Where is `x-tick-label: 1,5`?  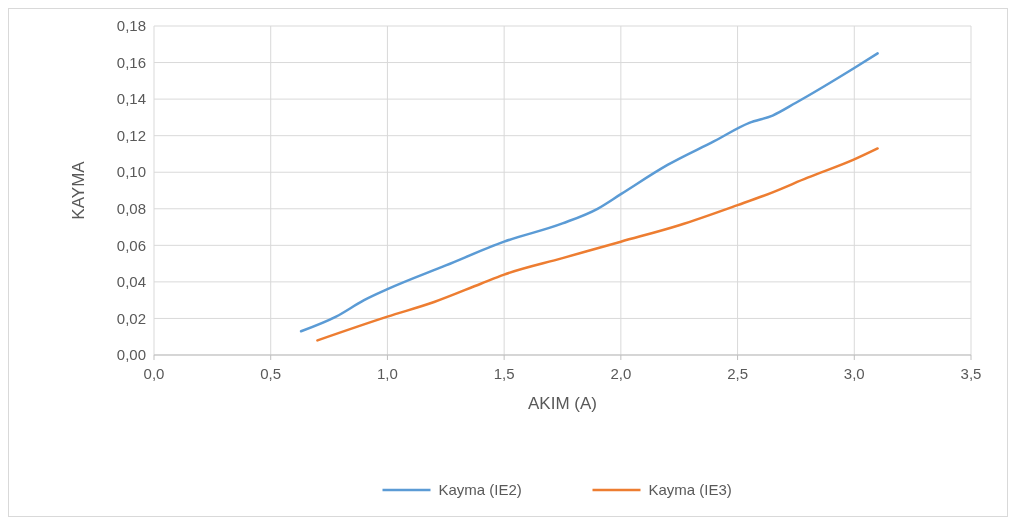
x-tick-label: 1,5 is located at coordinates (504, 373).